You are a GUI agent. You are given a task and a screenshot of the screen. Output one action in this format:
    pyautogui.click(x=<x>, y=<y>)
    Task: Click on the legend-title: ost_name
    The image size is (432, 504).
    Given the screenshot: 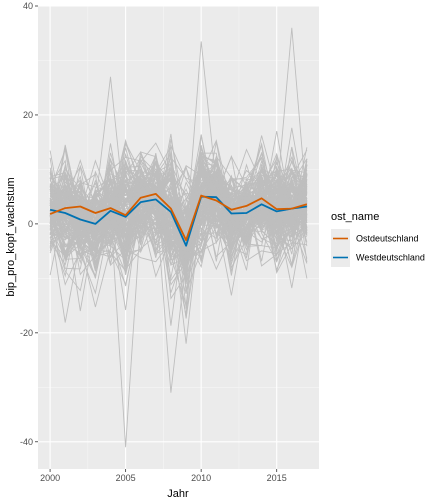 What is the action you would take?
    pyautogui.click(x=355, y=217)
    